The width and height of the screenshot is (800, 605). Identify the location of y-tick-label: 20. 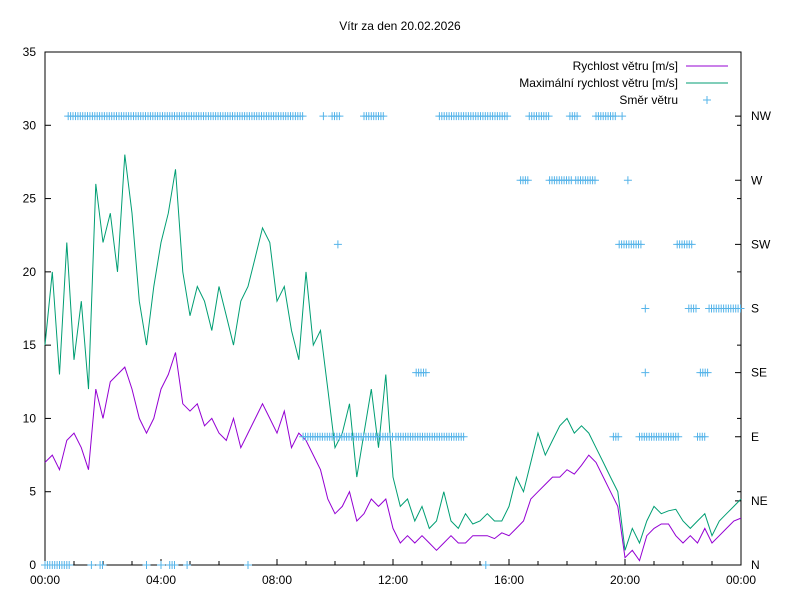
(30, 272).